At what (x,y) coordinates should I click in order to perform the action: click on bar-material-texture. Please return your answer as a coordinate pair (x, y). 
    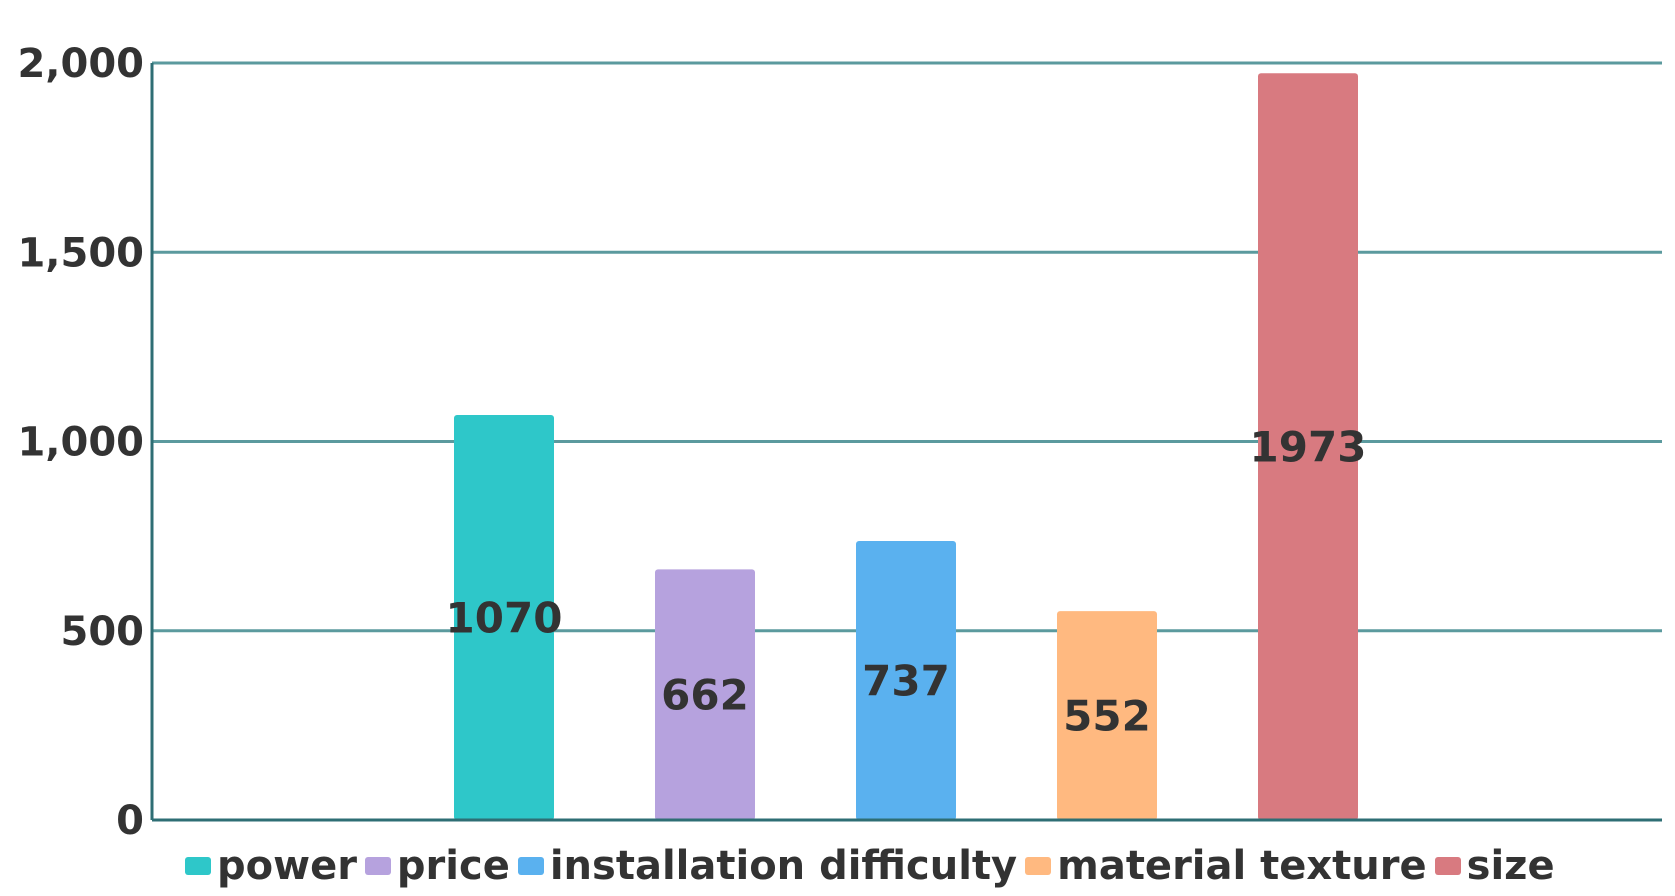
    Looking at the image, I should click on (1107, 715).